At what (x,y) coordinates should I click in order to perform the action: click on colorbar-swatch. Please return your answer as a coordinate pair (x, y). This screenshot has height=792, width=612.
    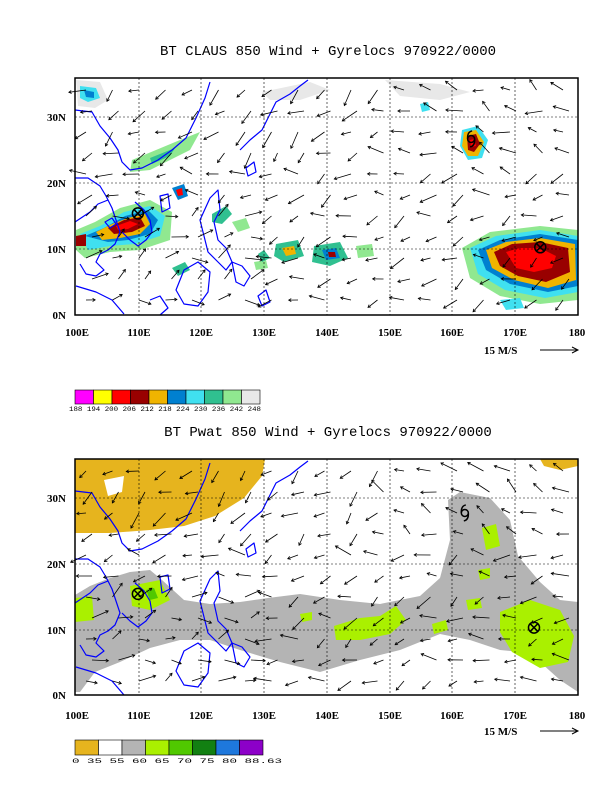
    Looking at the image, I should click on (177, 397).